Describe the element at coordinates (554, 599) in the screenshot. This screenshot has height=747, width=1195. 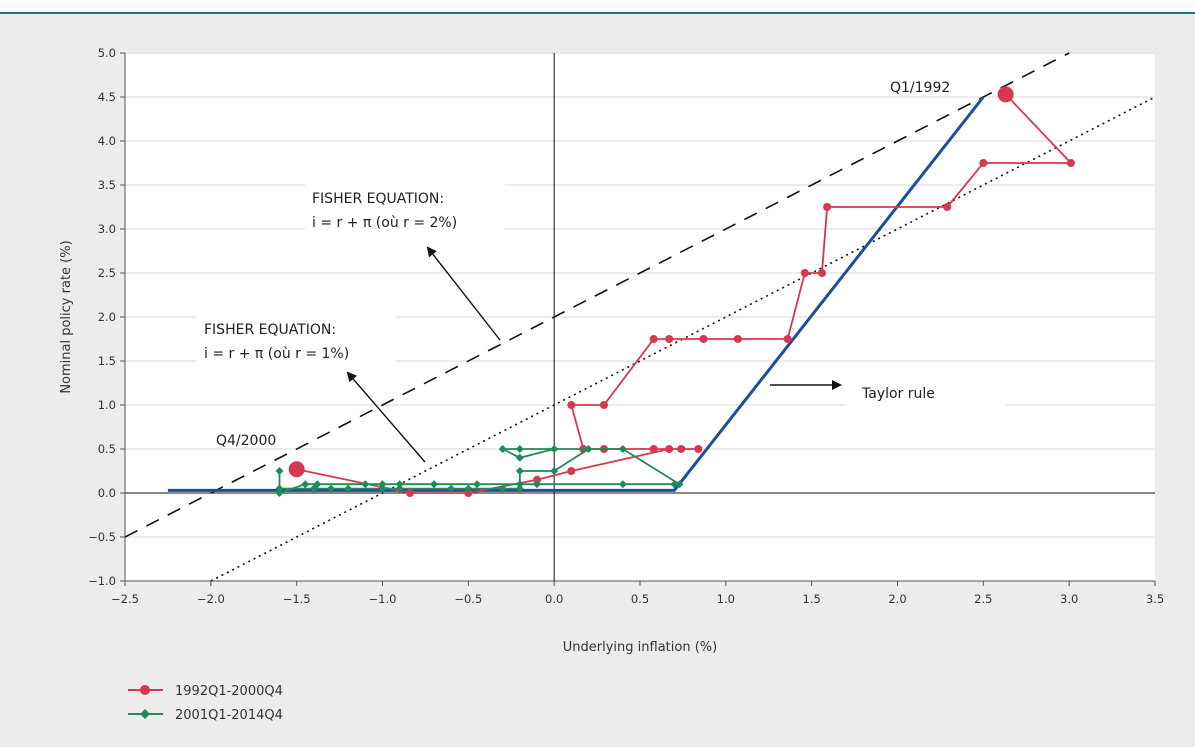
I see `x-tick-label: 0.0` at that location.